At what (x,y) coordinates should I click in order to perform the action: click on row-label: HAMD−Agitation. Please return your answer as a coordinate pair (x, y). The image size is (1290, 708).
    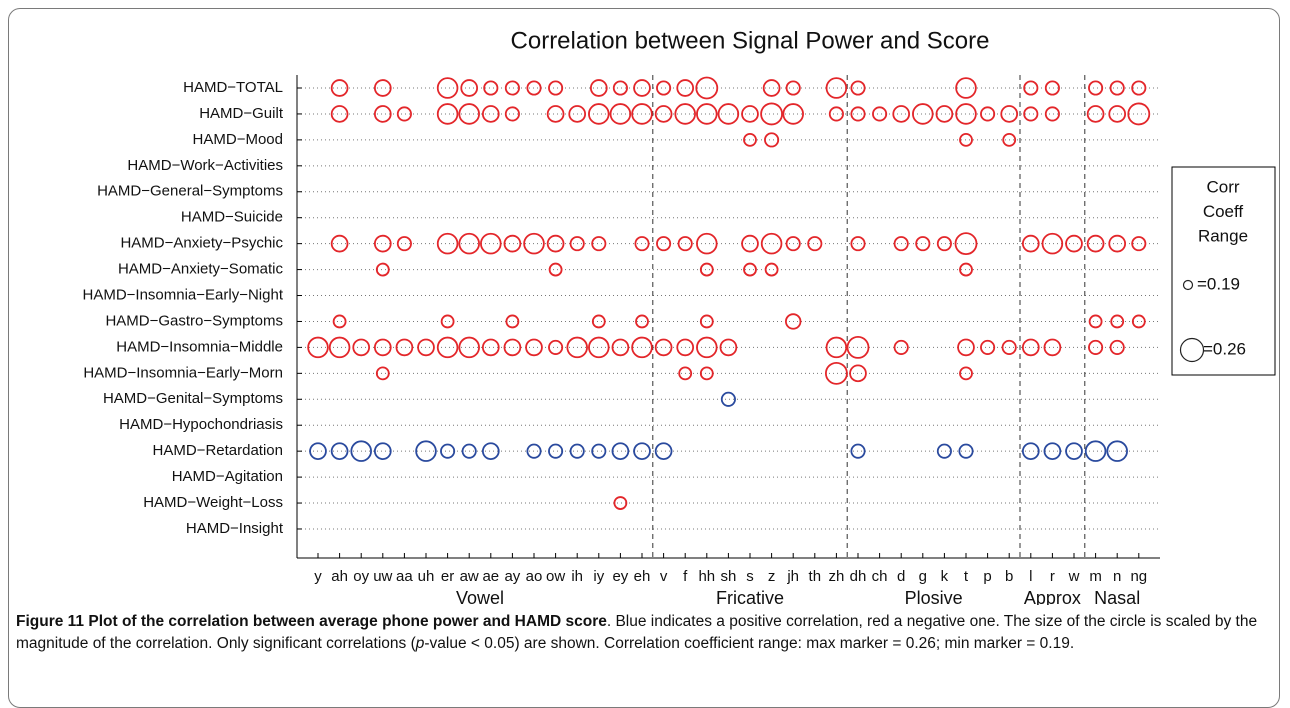
    Looking at the image, I should click on (227, 476).